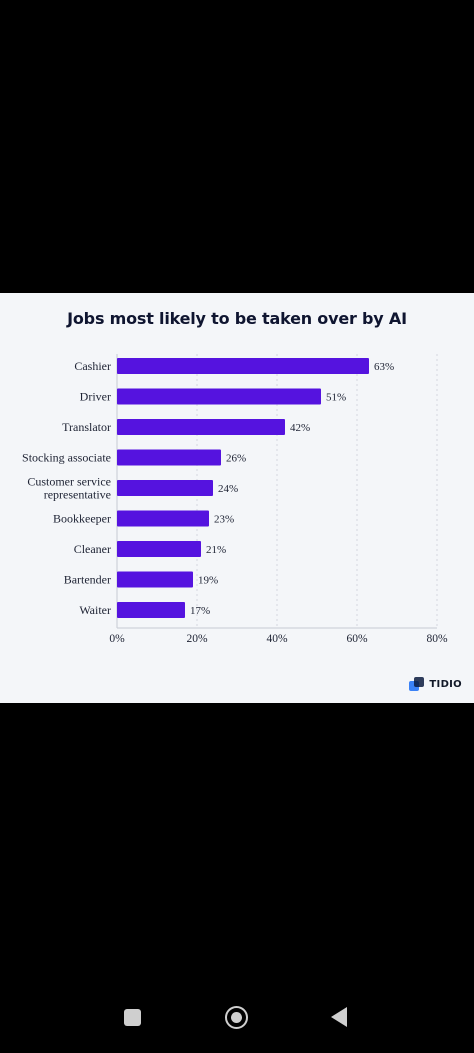  Describe the element at coordinates (200, 611) in the screenshot. I see `data-label: 17%` at that location.